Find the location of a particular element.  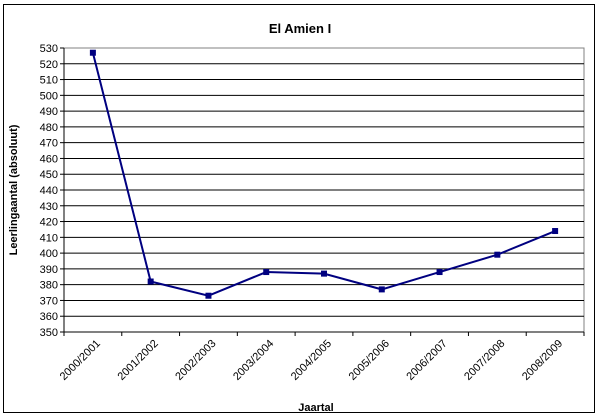

y-tick-label: 530 is located at coordinates (49, 49).